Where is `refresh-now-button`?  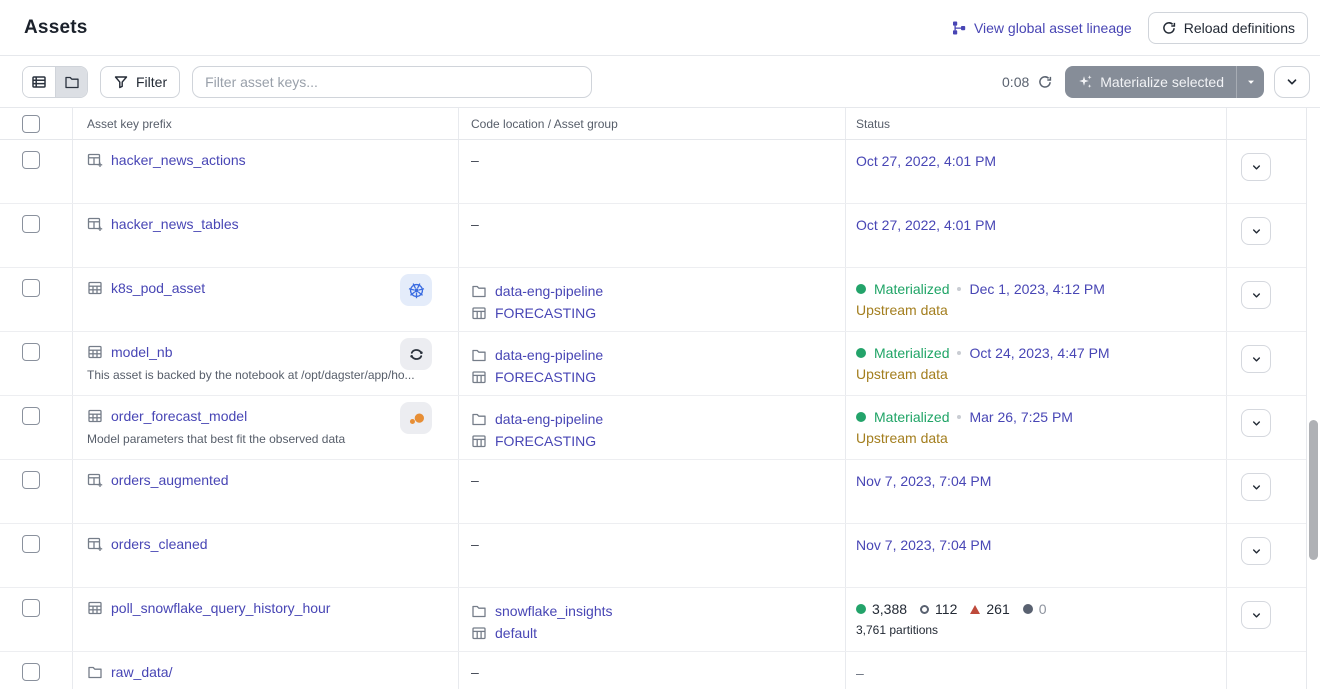
refresh-now-button is located at coordinates (1045, 82).